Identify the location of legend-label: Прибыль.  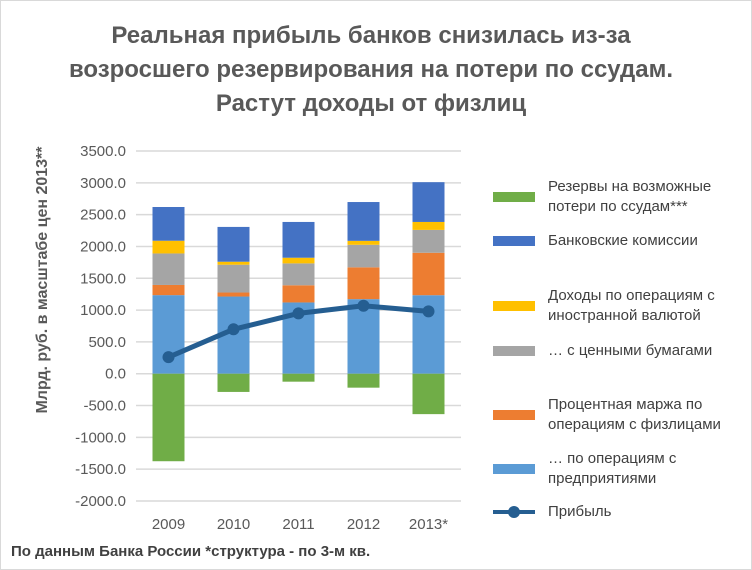
(579, 512).